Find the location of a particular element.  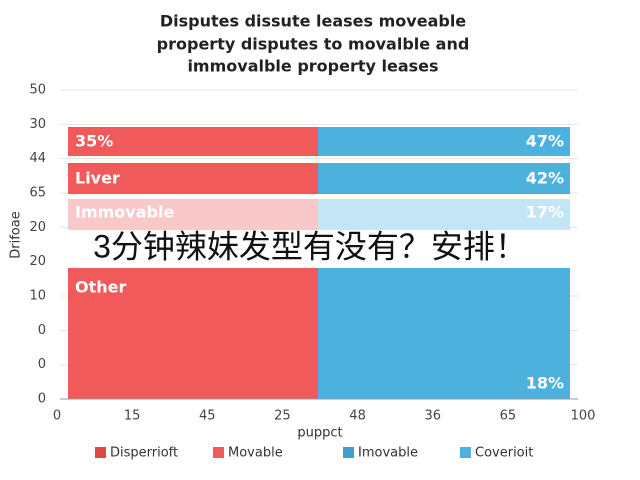

title-line: property disputes to movalble and is located at coordinates (313, 44).